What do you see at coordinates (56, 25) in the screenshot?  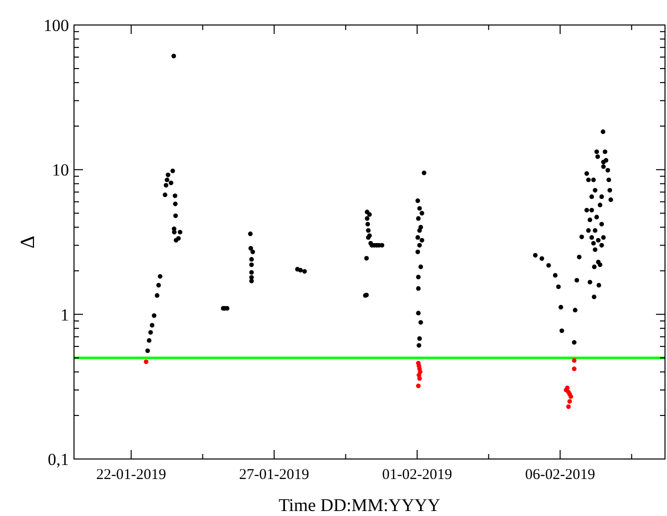 I see `y-tick-label: 100` at bounding box center [56, 25].